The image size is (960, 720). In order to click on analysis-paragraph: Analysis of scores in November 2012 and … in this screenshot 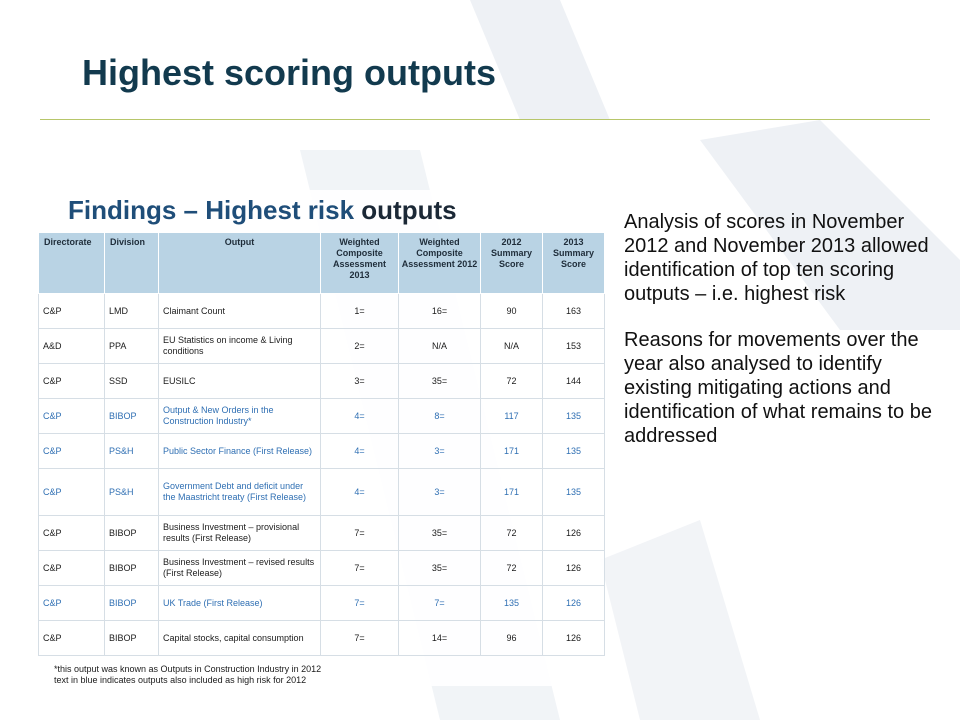, I will do `click(776, 258)`.